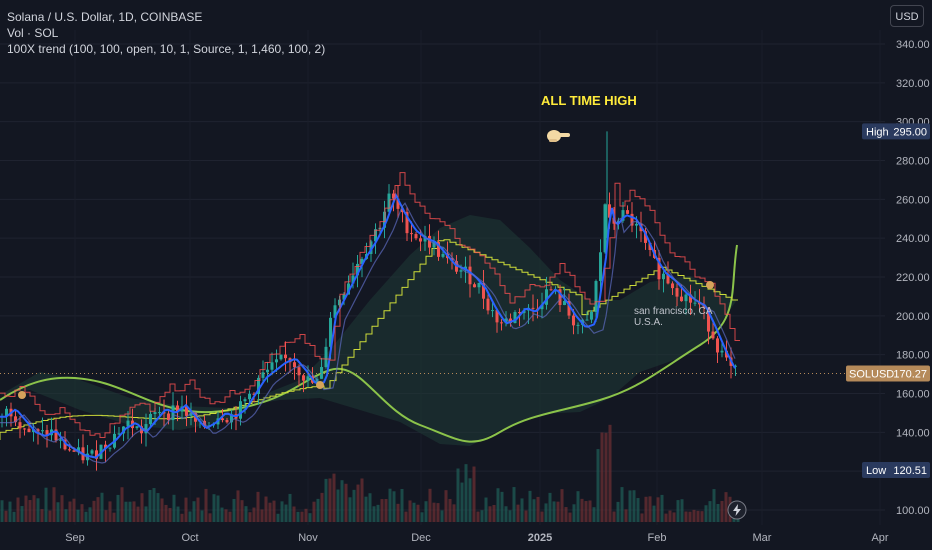  What do you see at coordinates (308, 538) in the screenshot?
I see `x-tick-label: Nov` at bounding box center [308, 538].